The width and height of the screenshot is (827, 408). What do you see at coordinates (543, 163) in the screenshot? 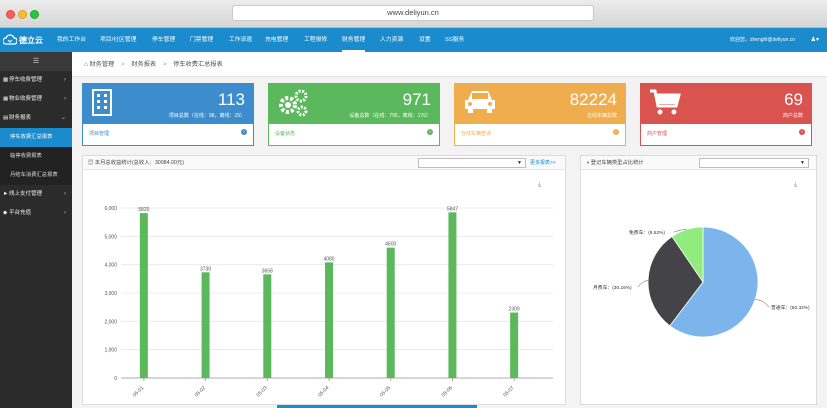
I see `more-reports-link: 更多报表>>` at bounding box center [543, 163].